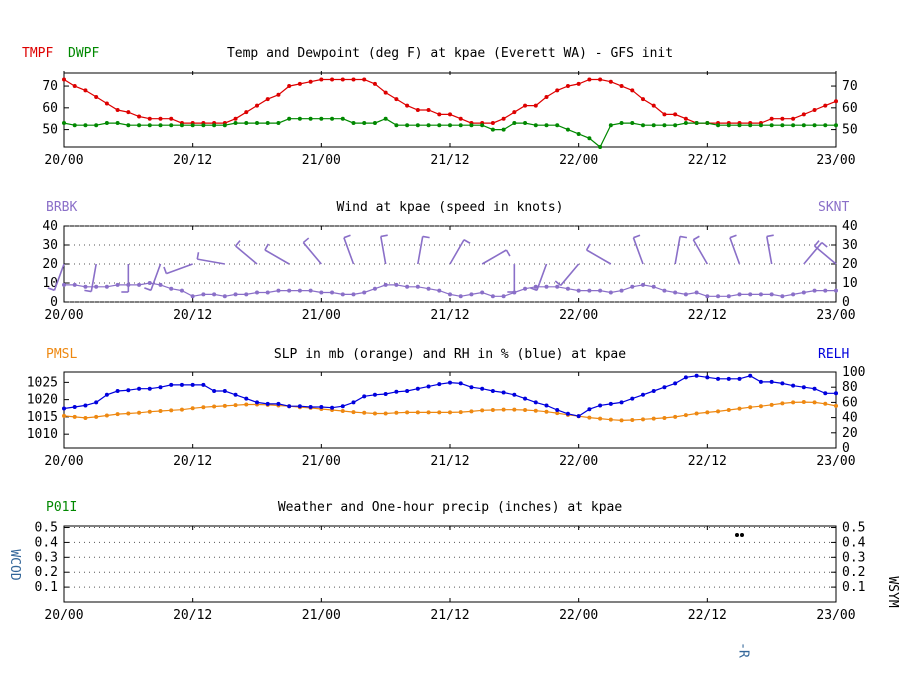 The width and height of the screenshot is (900, 700). I want to click on y-tick-label-right: 10, so click(850, 283).